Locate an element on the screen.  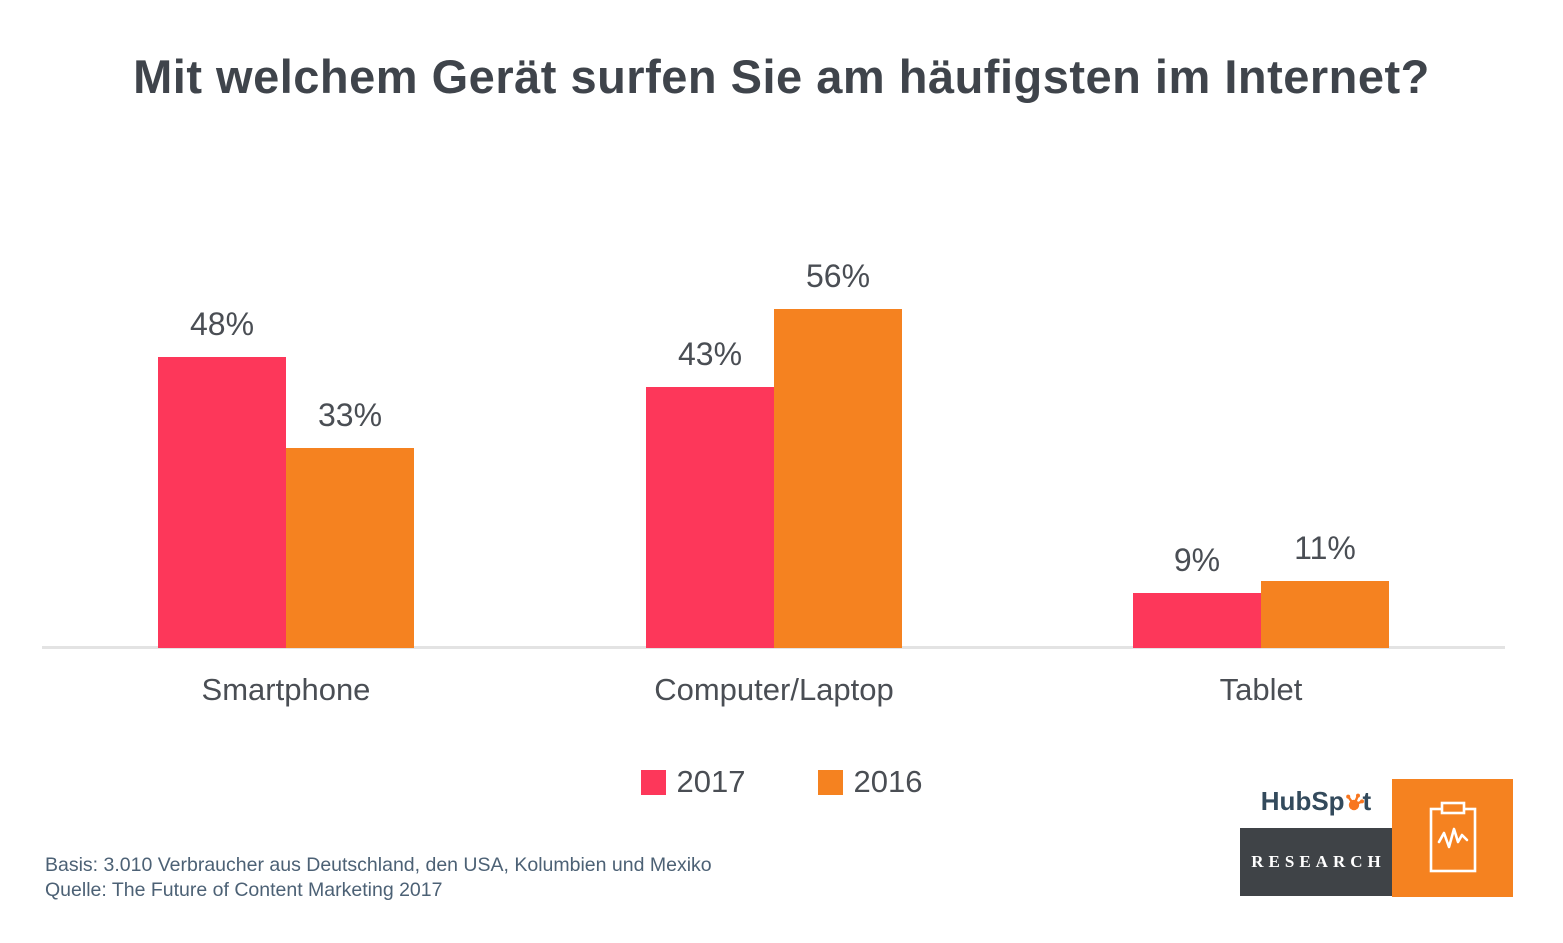
bar-2016-computer-laptop: 56% is located at coordinates (838, 453).